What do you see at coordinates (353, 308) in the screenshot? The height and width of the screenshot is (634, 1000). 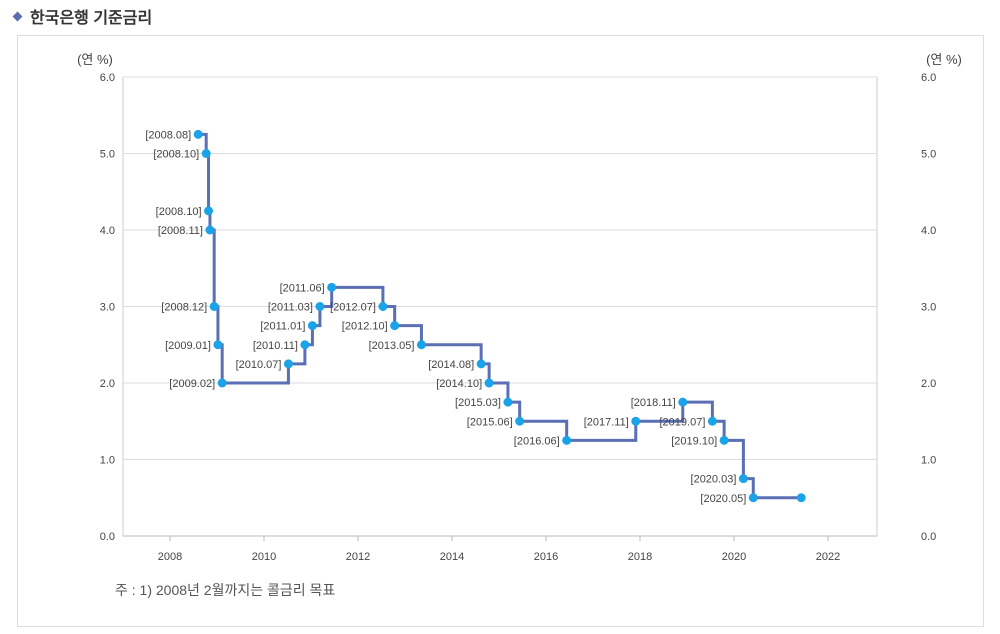 I see `data-label: [2012.07]` at bounding box center [353, 308].